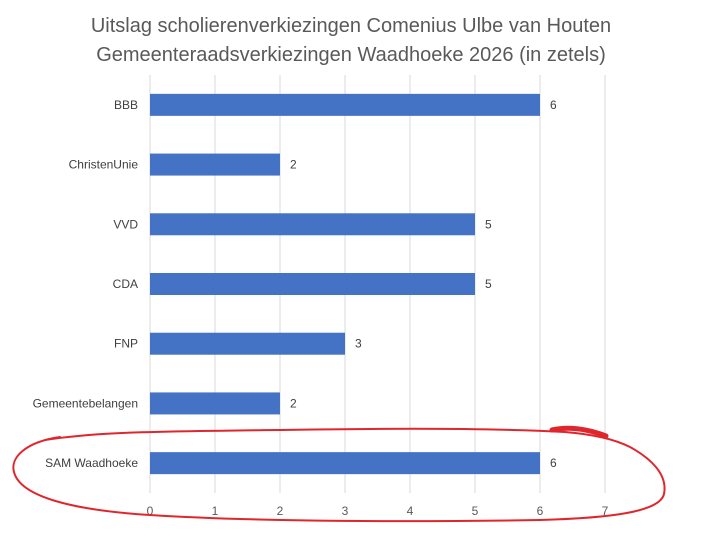  What do you see at coordinates (125, 224) in the screenshot?
I see `category-label: VVD` at bounding box center [125, 224].